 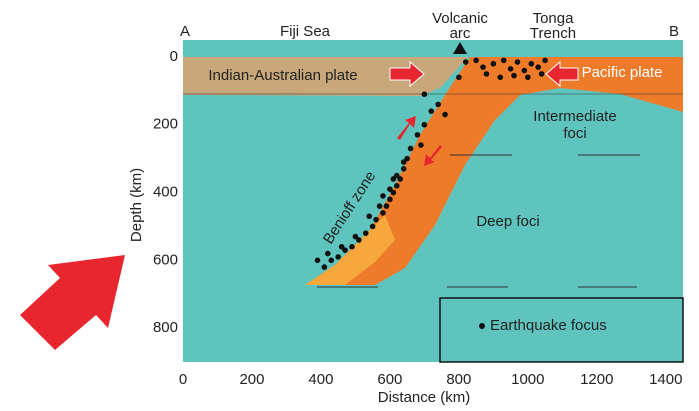 I want to click on y-tick-label: 0, so click(x=174, y=56).